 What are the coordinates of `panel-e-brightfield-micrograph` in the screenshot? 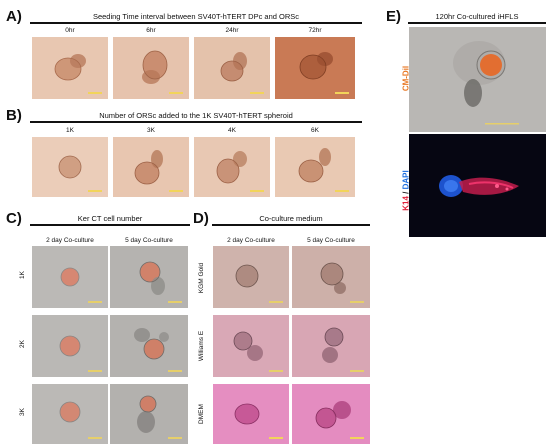 It's located at (477, 79).